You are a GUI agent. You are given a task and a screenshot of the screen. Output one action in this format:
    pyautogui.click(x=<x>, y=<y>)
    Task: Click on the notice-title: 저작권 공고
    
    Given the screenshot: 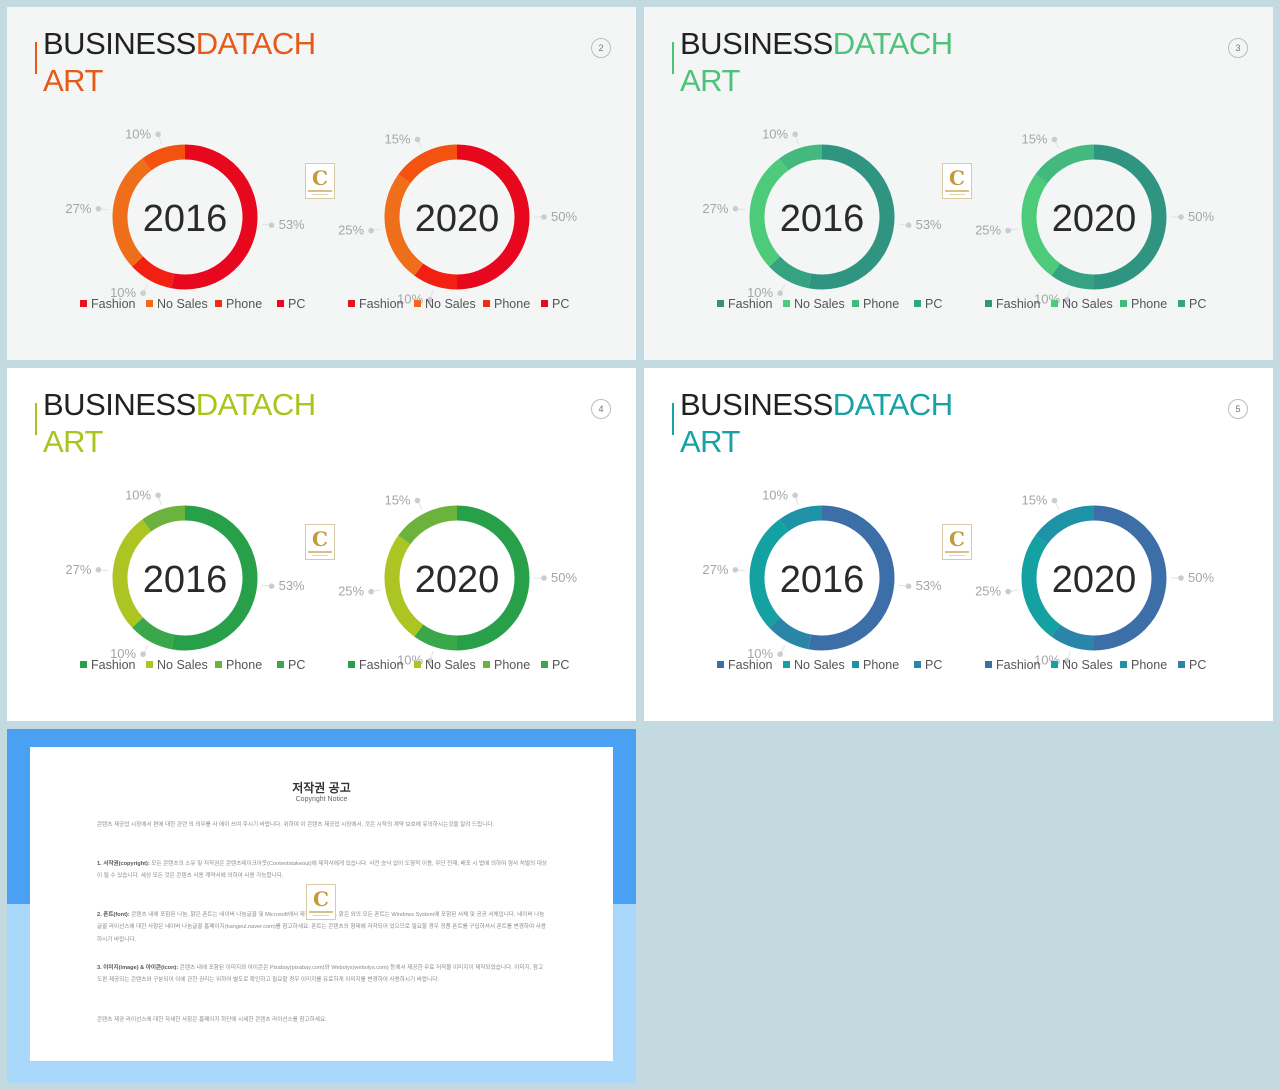 What is the action you would take?
    pyautogui.click(x=321, y=788)
    